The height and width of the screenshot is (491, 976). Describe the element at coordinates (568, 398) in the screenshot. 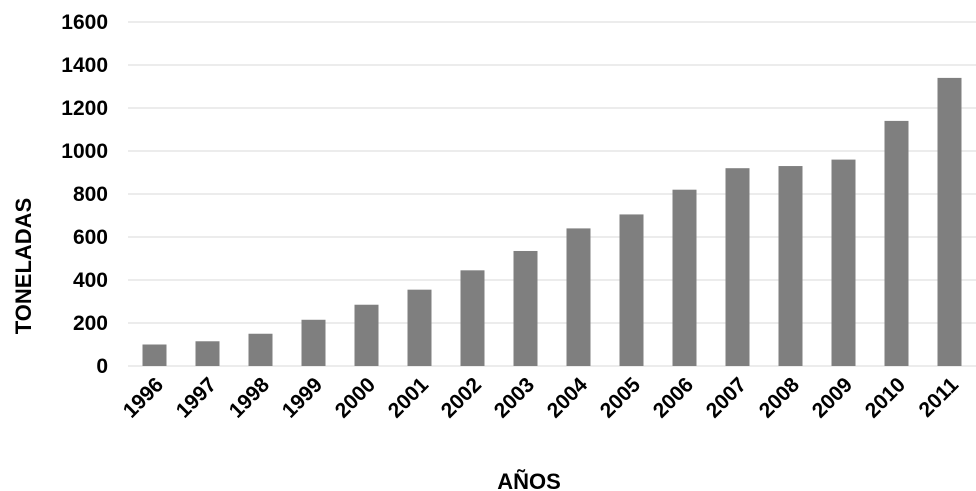

I see `x-tick-label: 2004` at that location.